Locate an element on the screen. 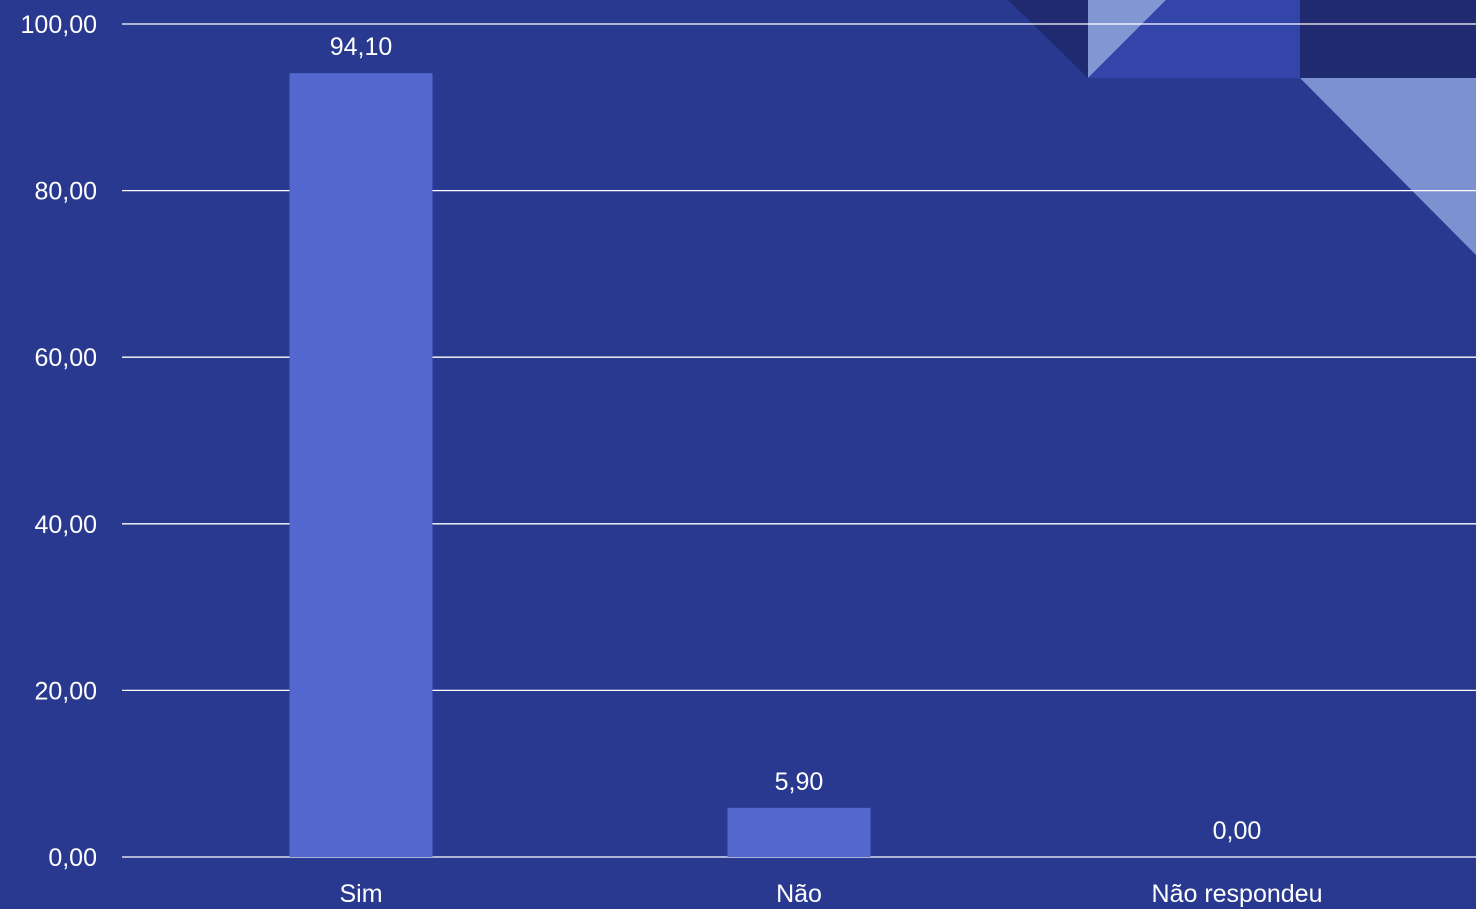  y-tick-label: 100,00 is located at coordinates (59, 25).